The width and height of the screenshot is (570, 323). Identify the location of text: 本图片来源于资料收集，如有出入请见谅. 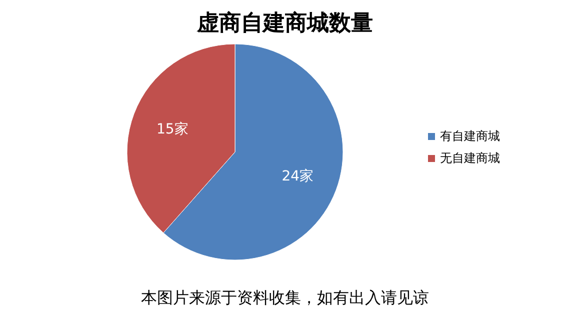
(285, 297).